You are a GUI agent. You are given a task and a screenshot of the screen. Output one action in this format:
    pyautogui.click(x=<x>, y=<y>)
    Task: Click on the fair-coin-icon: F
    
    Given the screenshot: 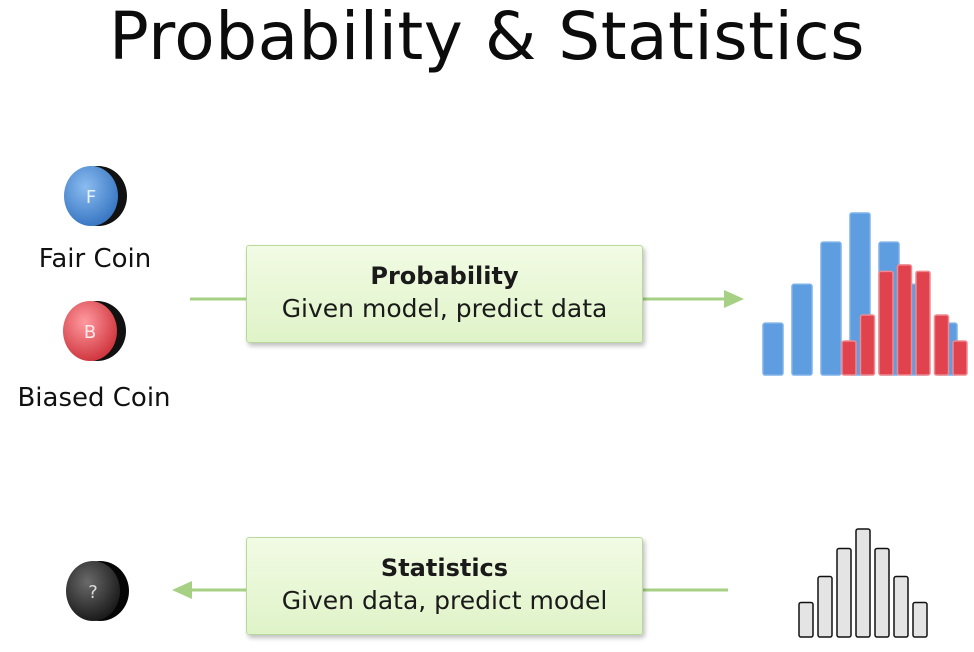 What is the action you would take?
    pyautogui.click(x=95, y=196)
    